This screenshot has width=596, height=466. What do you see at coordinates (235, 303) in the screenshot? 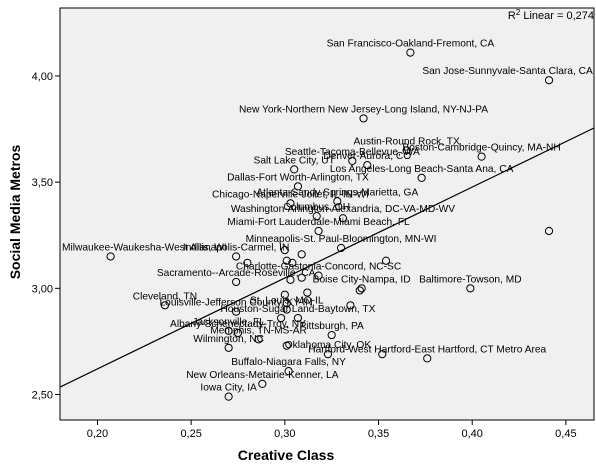
I see `point-label: Louisville-Jefferson County, KY-IN` at bounding box center [235, 303].